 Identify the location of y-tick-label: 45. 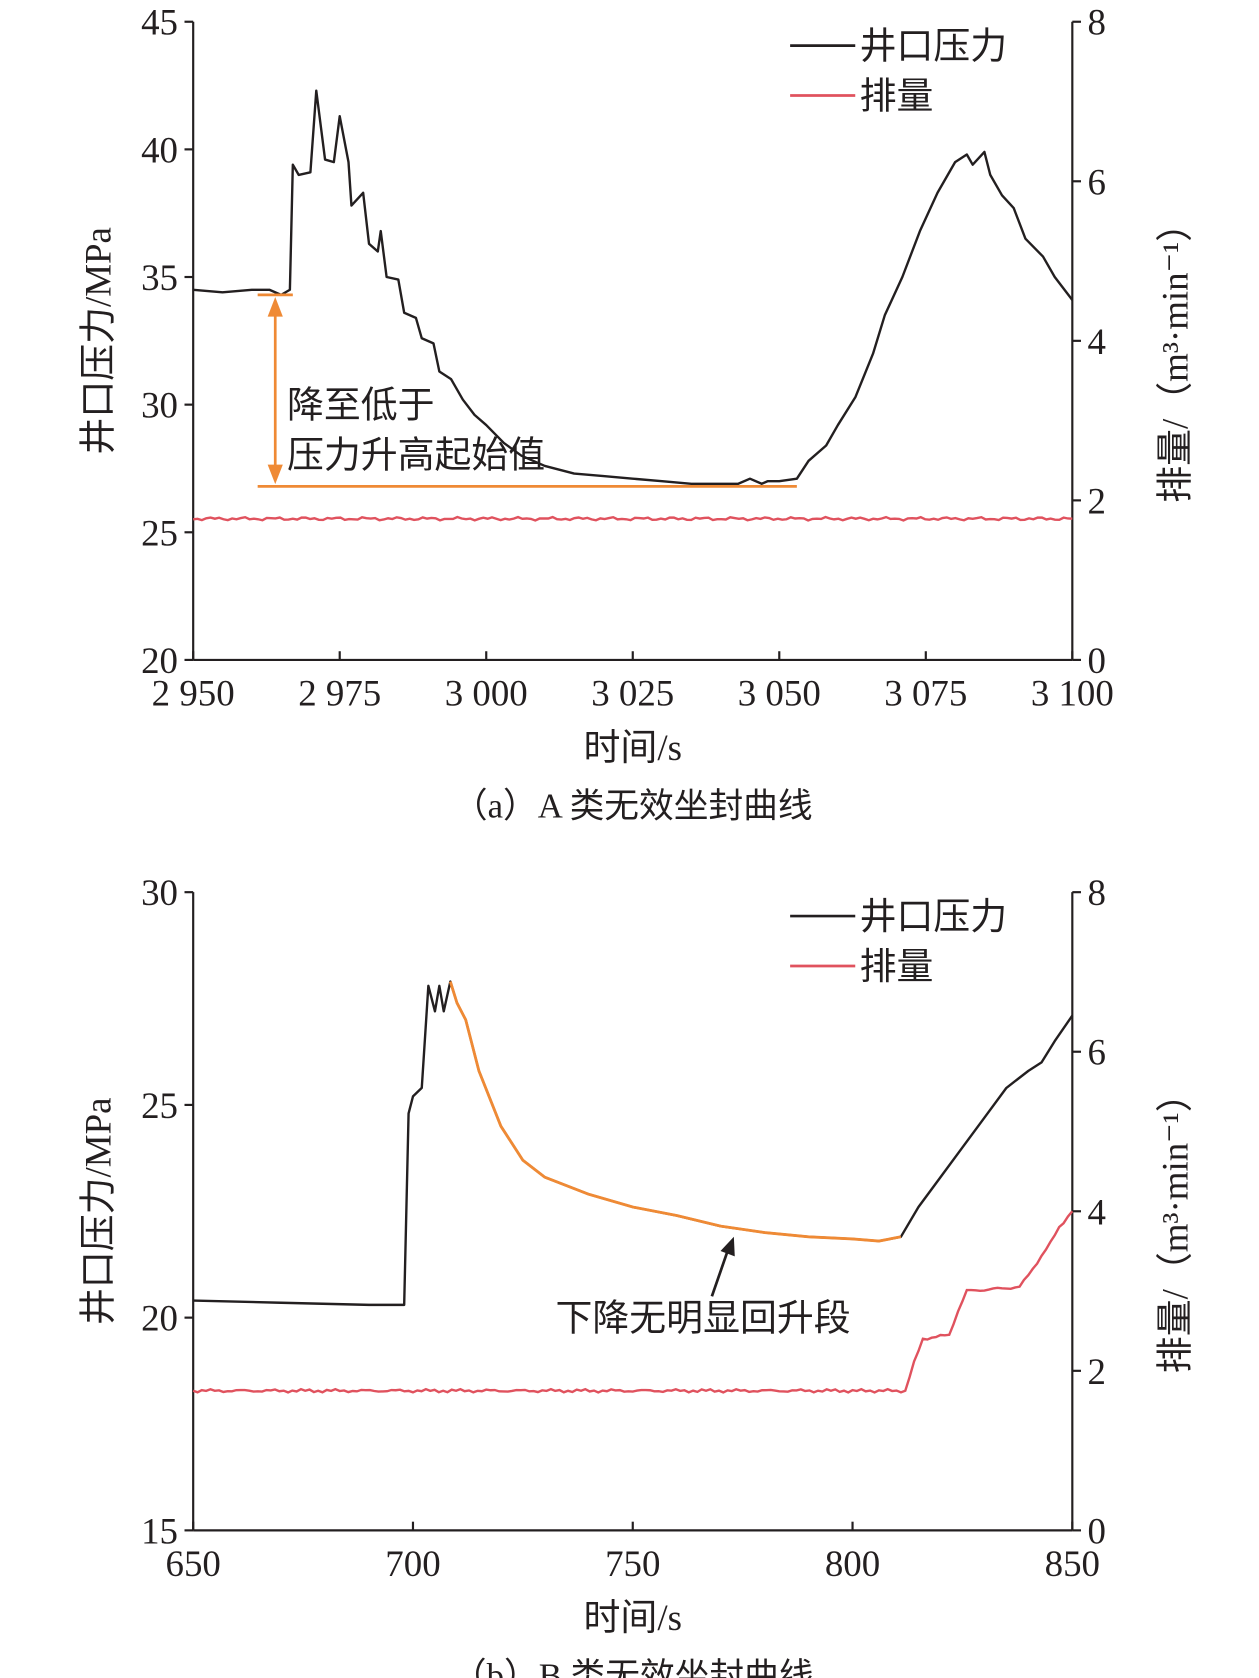
(159, 22).